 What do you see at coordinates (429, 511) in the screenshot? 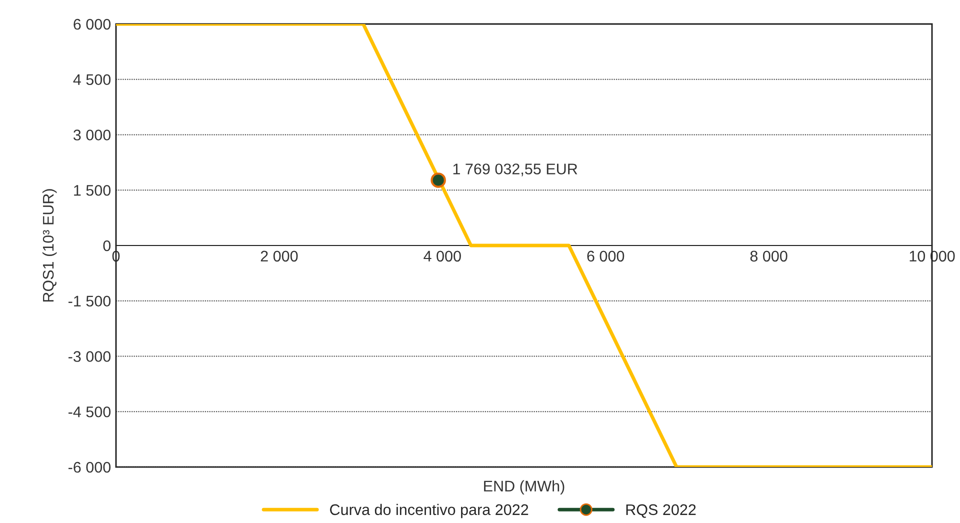
I see `legend-label: Curva do incentivo para 2022` at bounding box center [429, 511].